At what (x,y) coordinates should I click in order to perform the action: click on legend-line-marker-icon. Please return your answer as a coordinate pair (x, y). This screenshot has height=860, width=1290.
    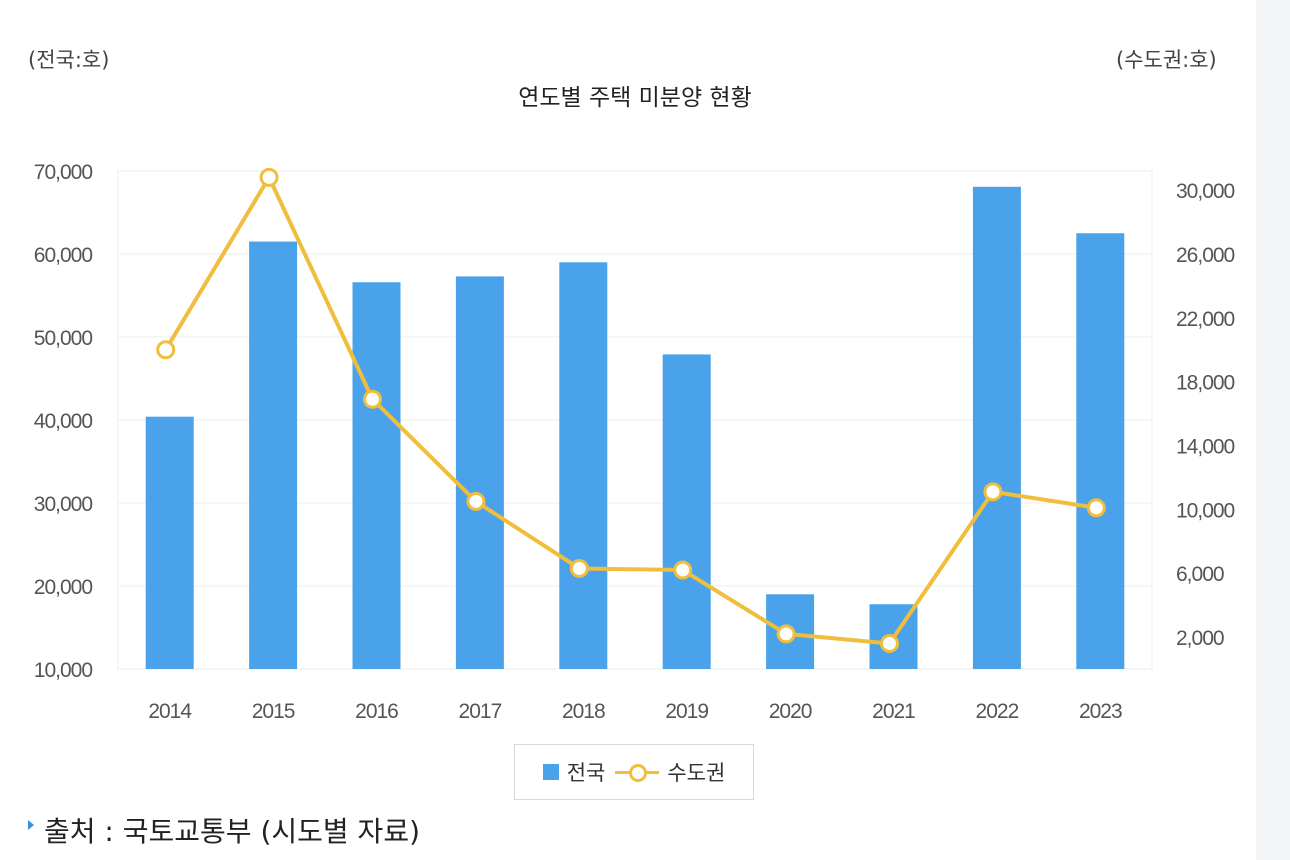
    Looking at the image, I should click on (637, 772).